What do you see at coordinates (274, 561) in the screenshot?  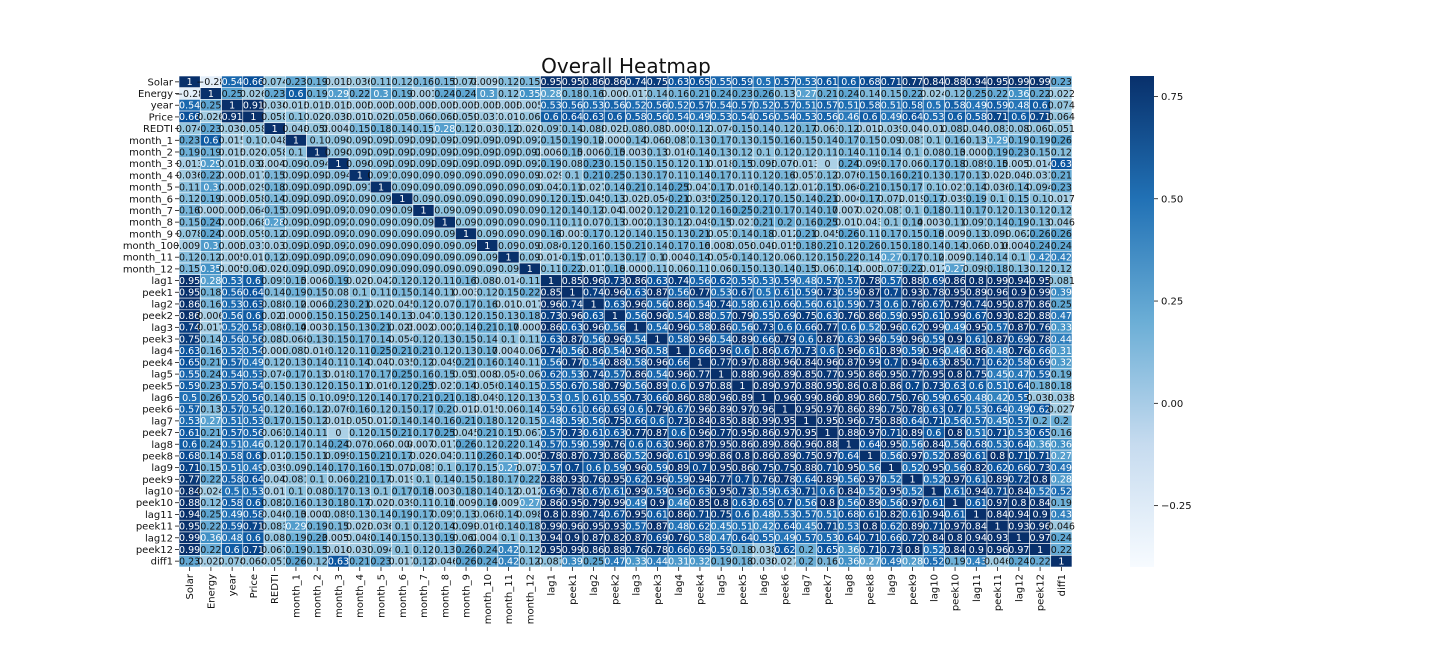 I see `heatmap-cell-label: 0.051` at bounding box center [274, 561].